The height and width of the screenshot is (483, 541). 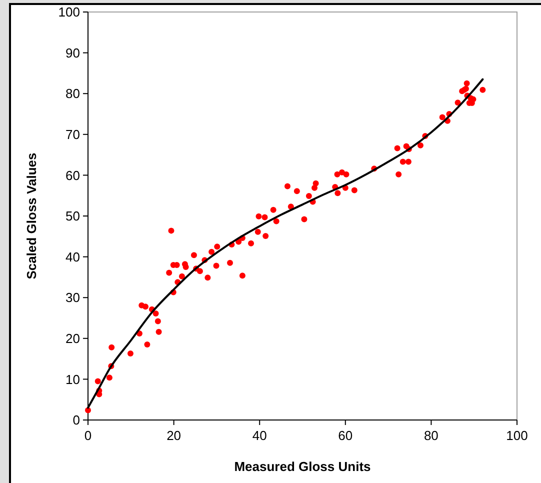 What do you see at coordinates (73, 134) in the screenshot?
I see `y-tick-label: 70` at bounding box center [73, 134].